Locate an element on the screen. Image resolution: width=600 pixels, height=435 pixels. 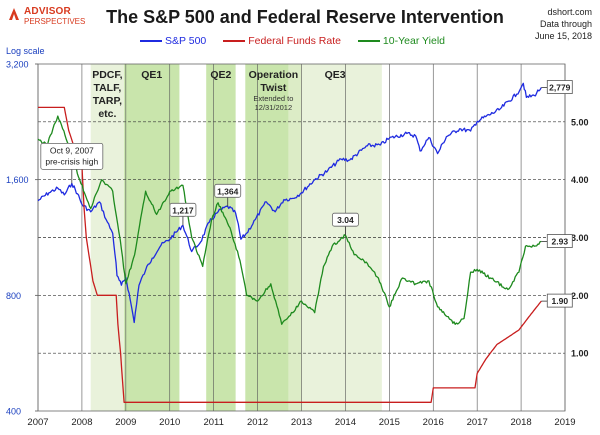
x-tick-label: 2017 is located at coordinates (477, 422).